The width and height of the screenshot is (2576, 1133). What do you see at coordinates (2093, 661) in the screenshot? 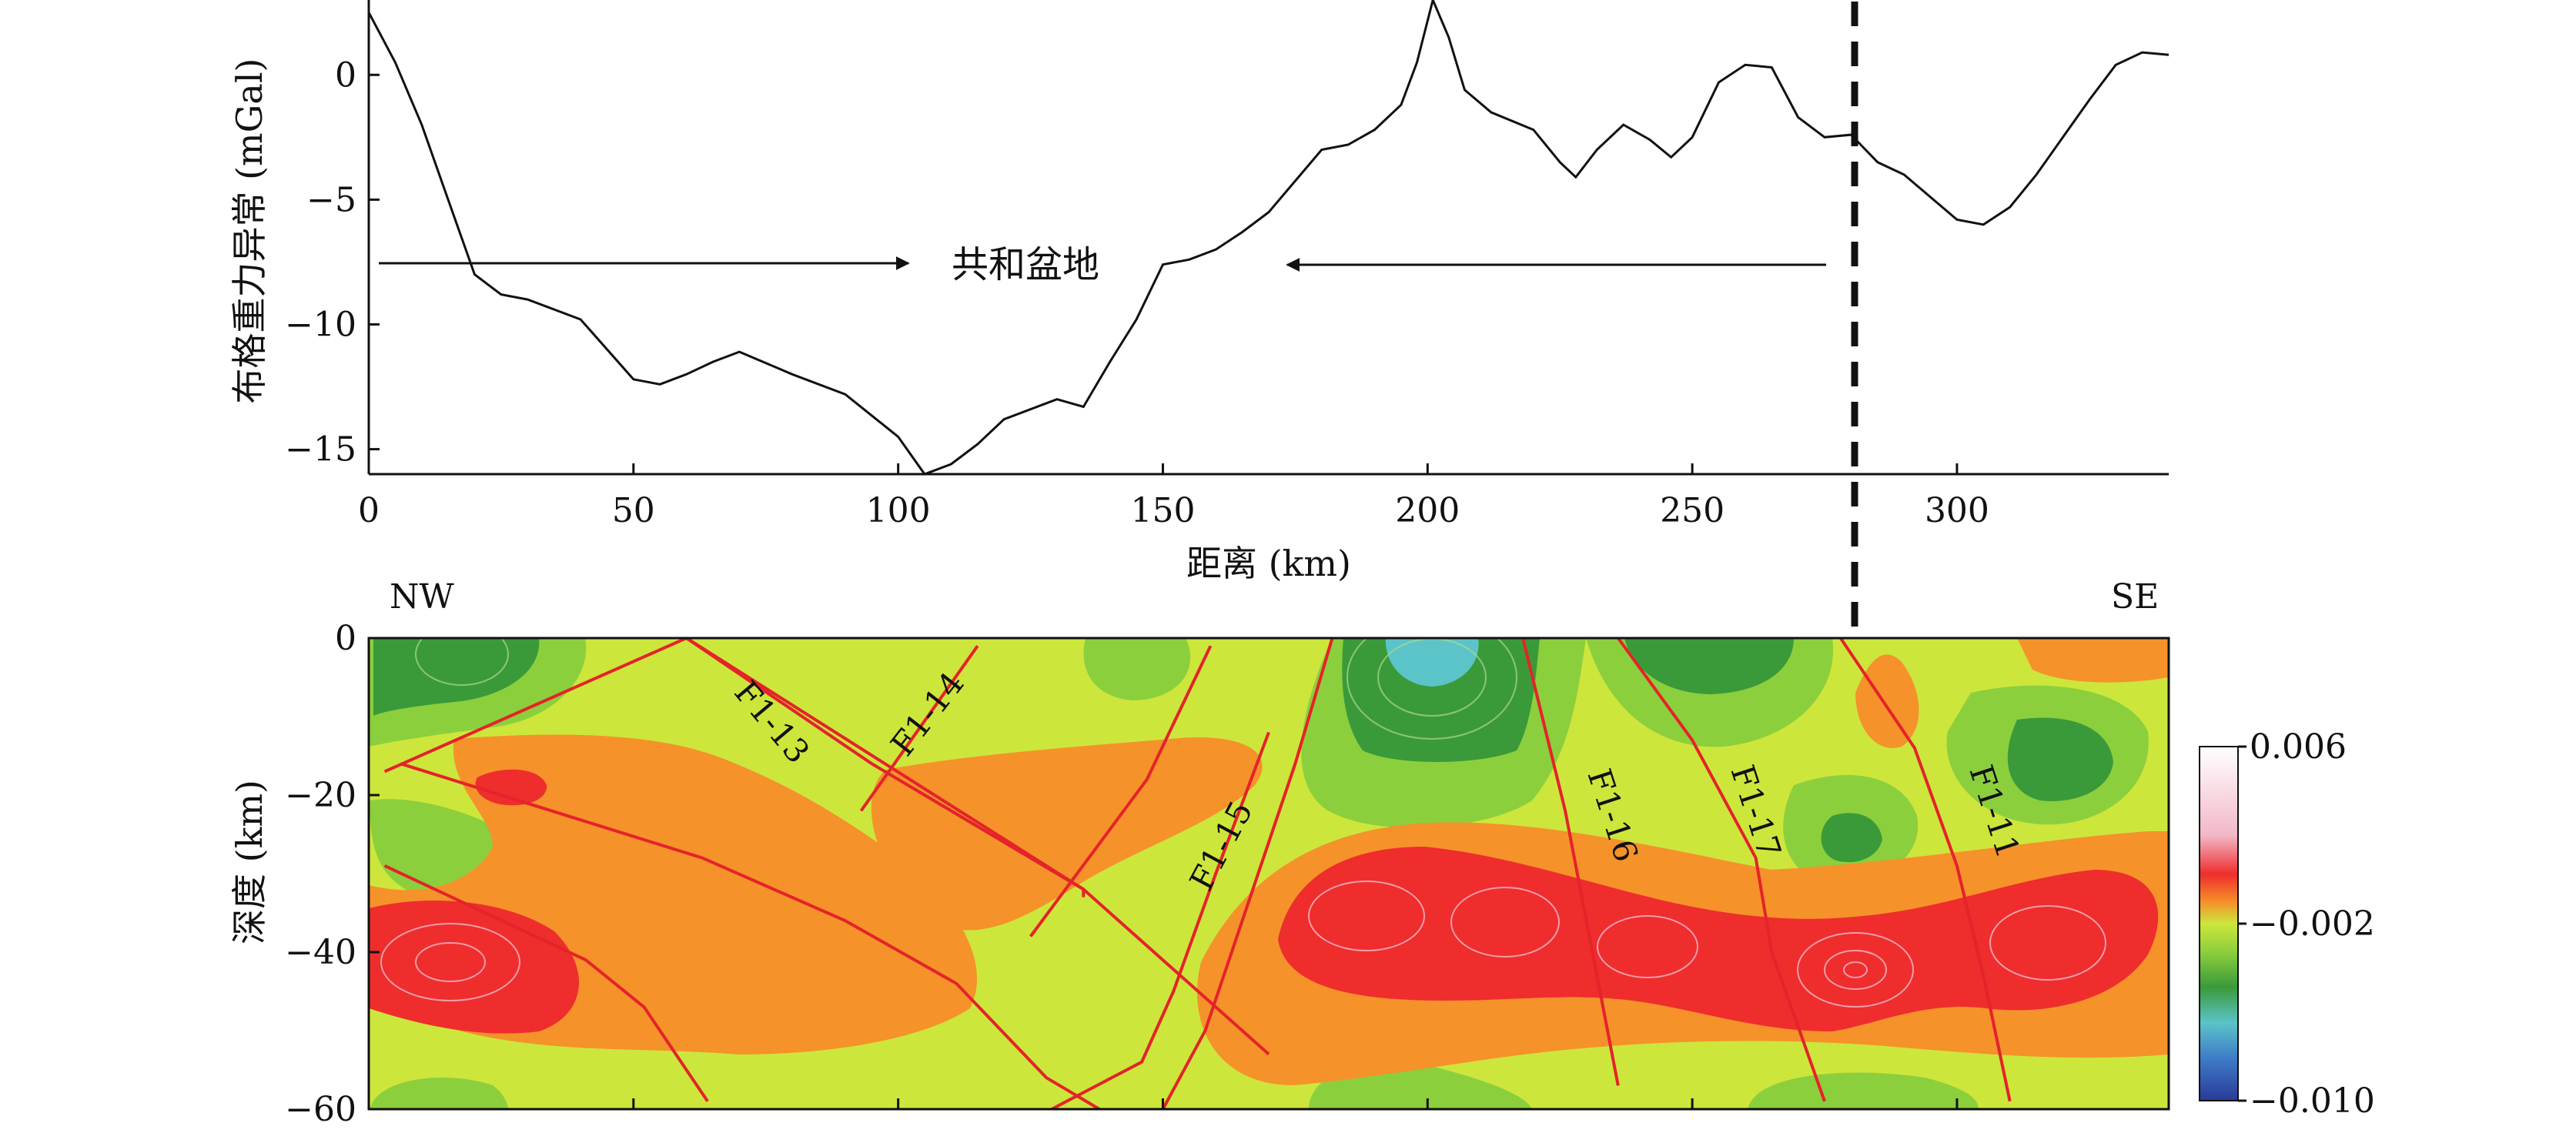
I see `orange-body-ne` at bounding box center [2093, 661].